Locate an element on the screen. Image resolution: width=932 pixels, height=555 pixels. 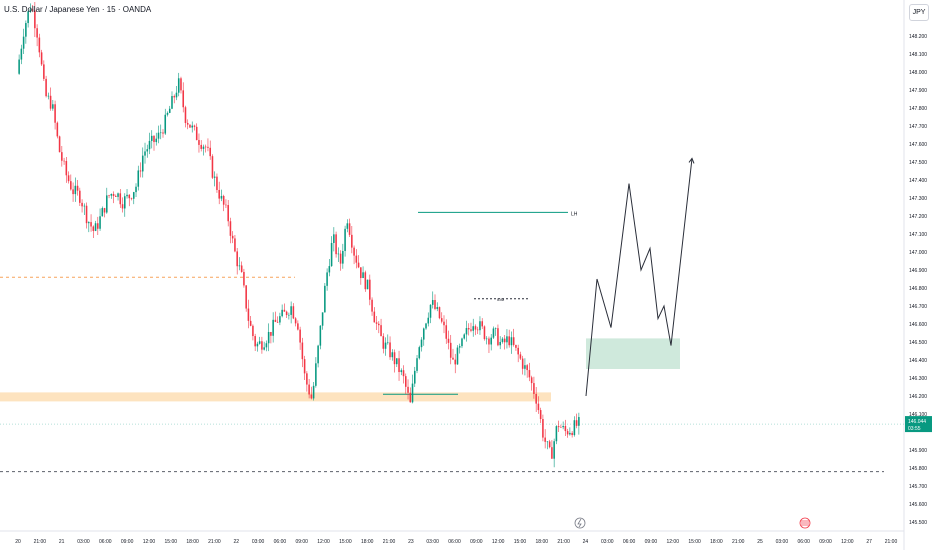
idm-label: IDM is located at coordinates (500, 299).